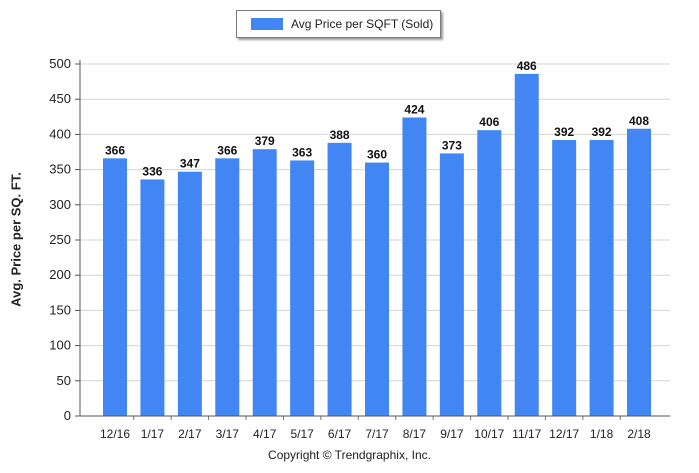 This screenshot has width=699, height=473. I want to click on data-label: 388, so click(340, 135).